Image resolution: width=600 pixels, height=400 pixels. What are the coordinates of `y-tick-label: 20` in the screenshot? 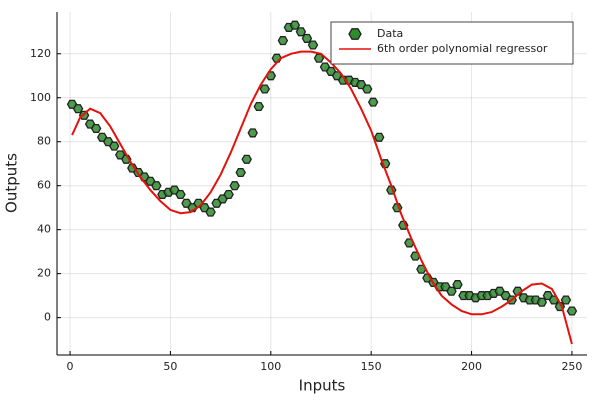 It's located at (44, 273).